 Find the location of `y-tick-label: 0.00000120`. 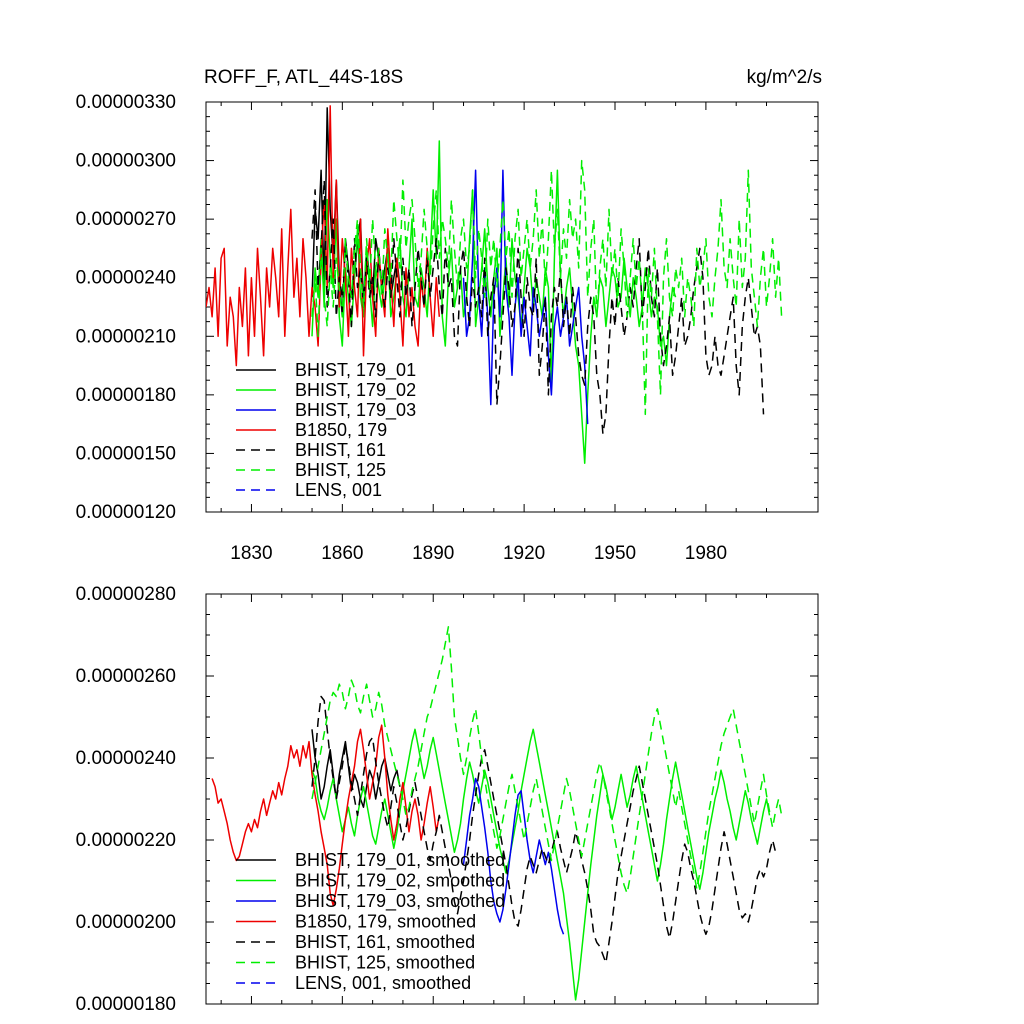

y-tick-label: 0.00000120 is located at coordinates (126, 512).